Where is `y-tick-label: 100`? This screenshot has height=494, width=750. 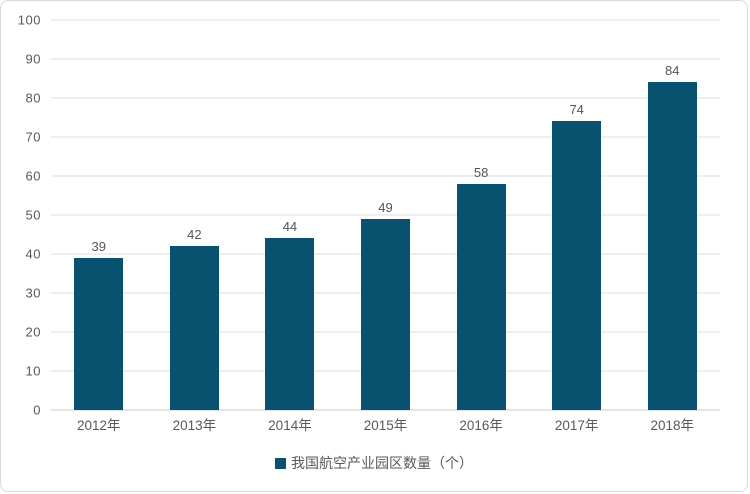 y-tick-label: 100 is located at coordinates (29, 20).